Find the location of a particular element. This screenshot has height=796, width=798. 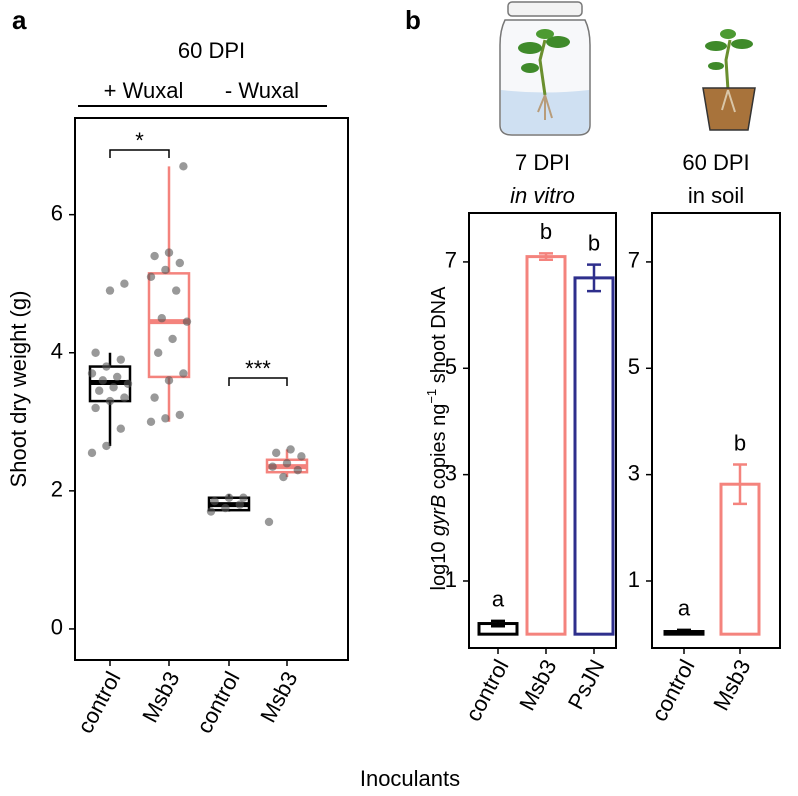

panel-label: a is located at coordinates (19, 20).